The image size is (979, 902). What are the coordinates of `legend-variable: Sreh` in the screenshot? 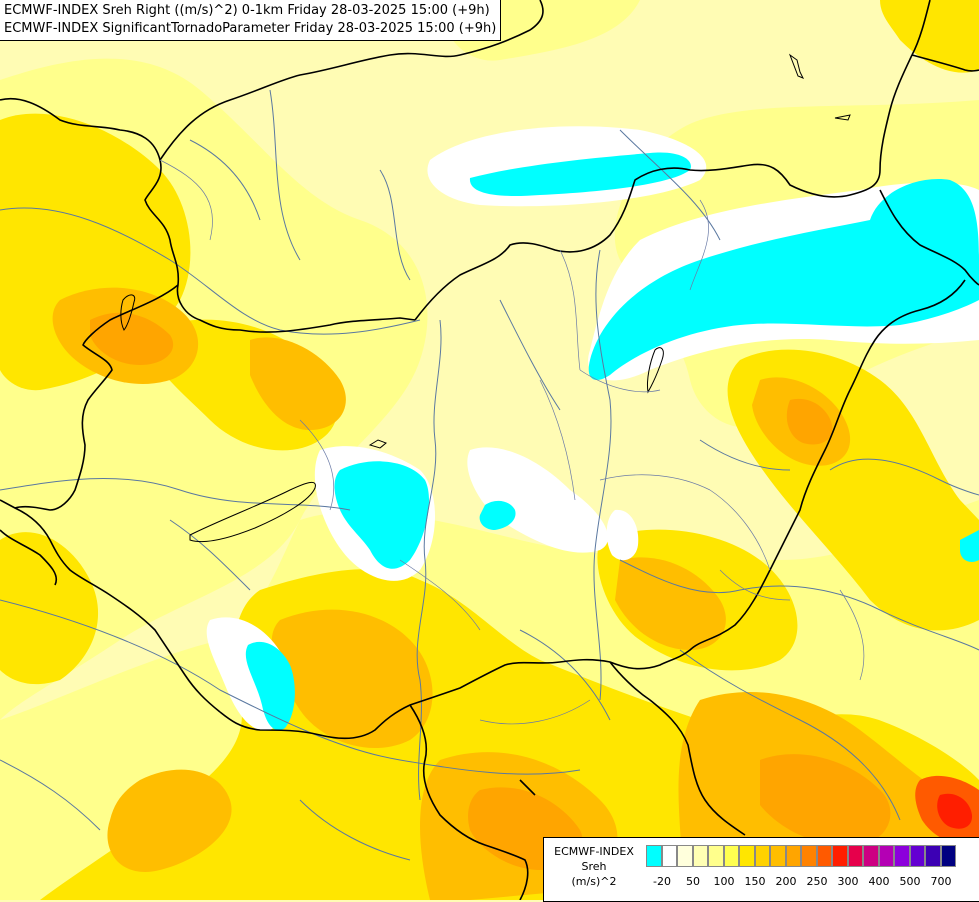 It's located at (594, 866).